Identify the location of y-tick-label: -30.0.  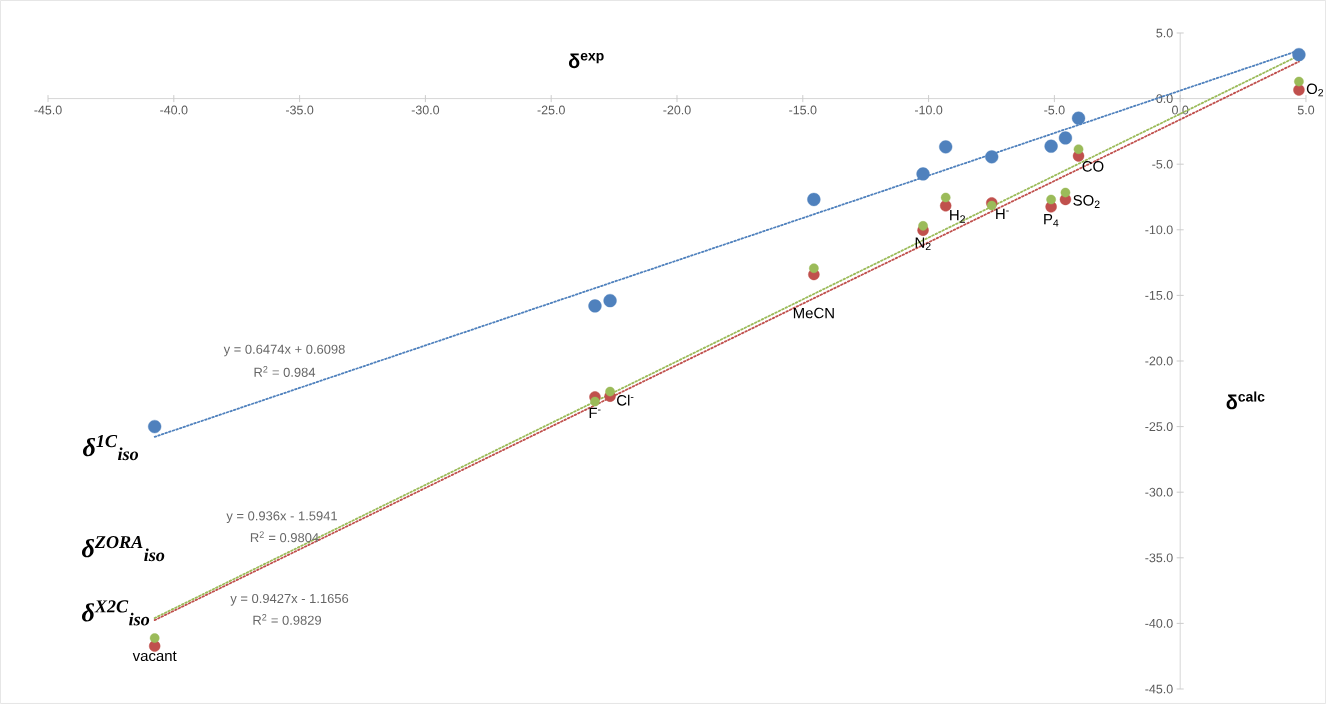
(1159, 492).